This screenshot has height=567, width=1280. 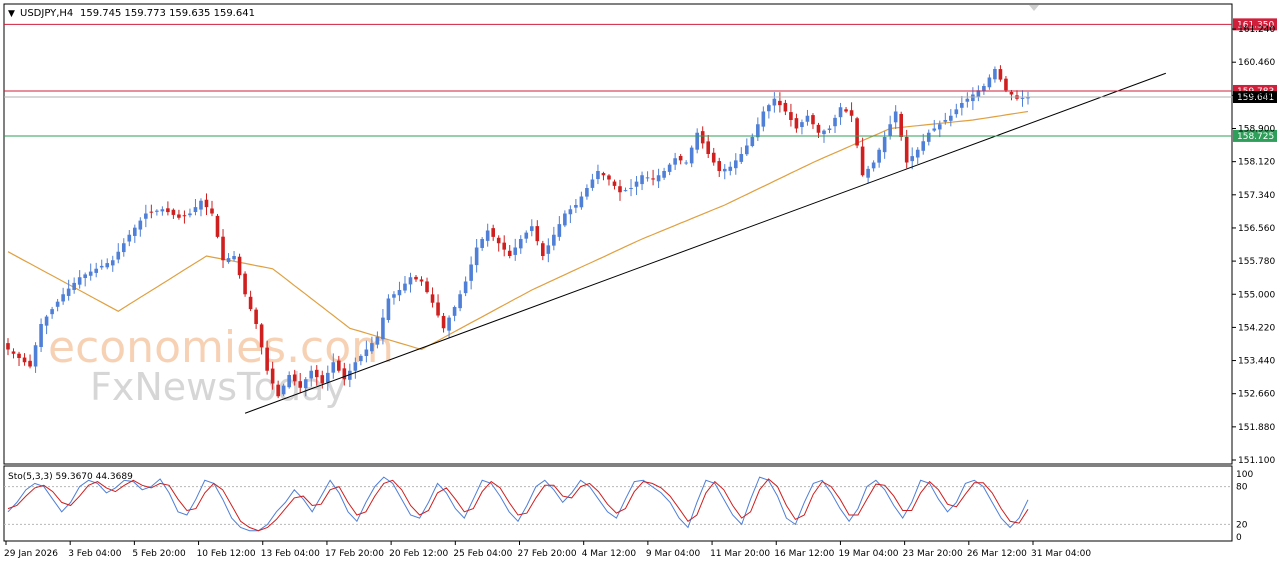 I want to click on shift-marker-icon, so click(x=1034, y=8).